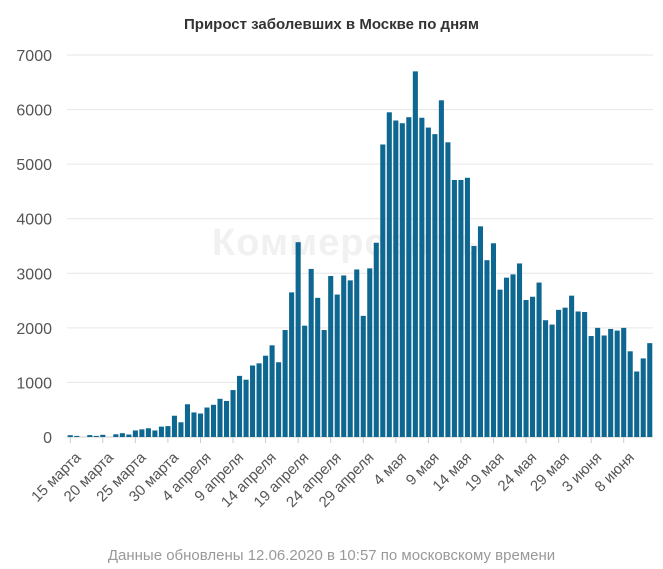 The height and width of the screenshot is (569, 663). I want to click on bar: 14 мая: 4710, so click(461, 308).